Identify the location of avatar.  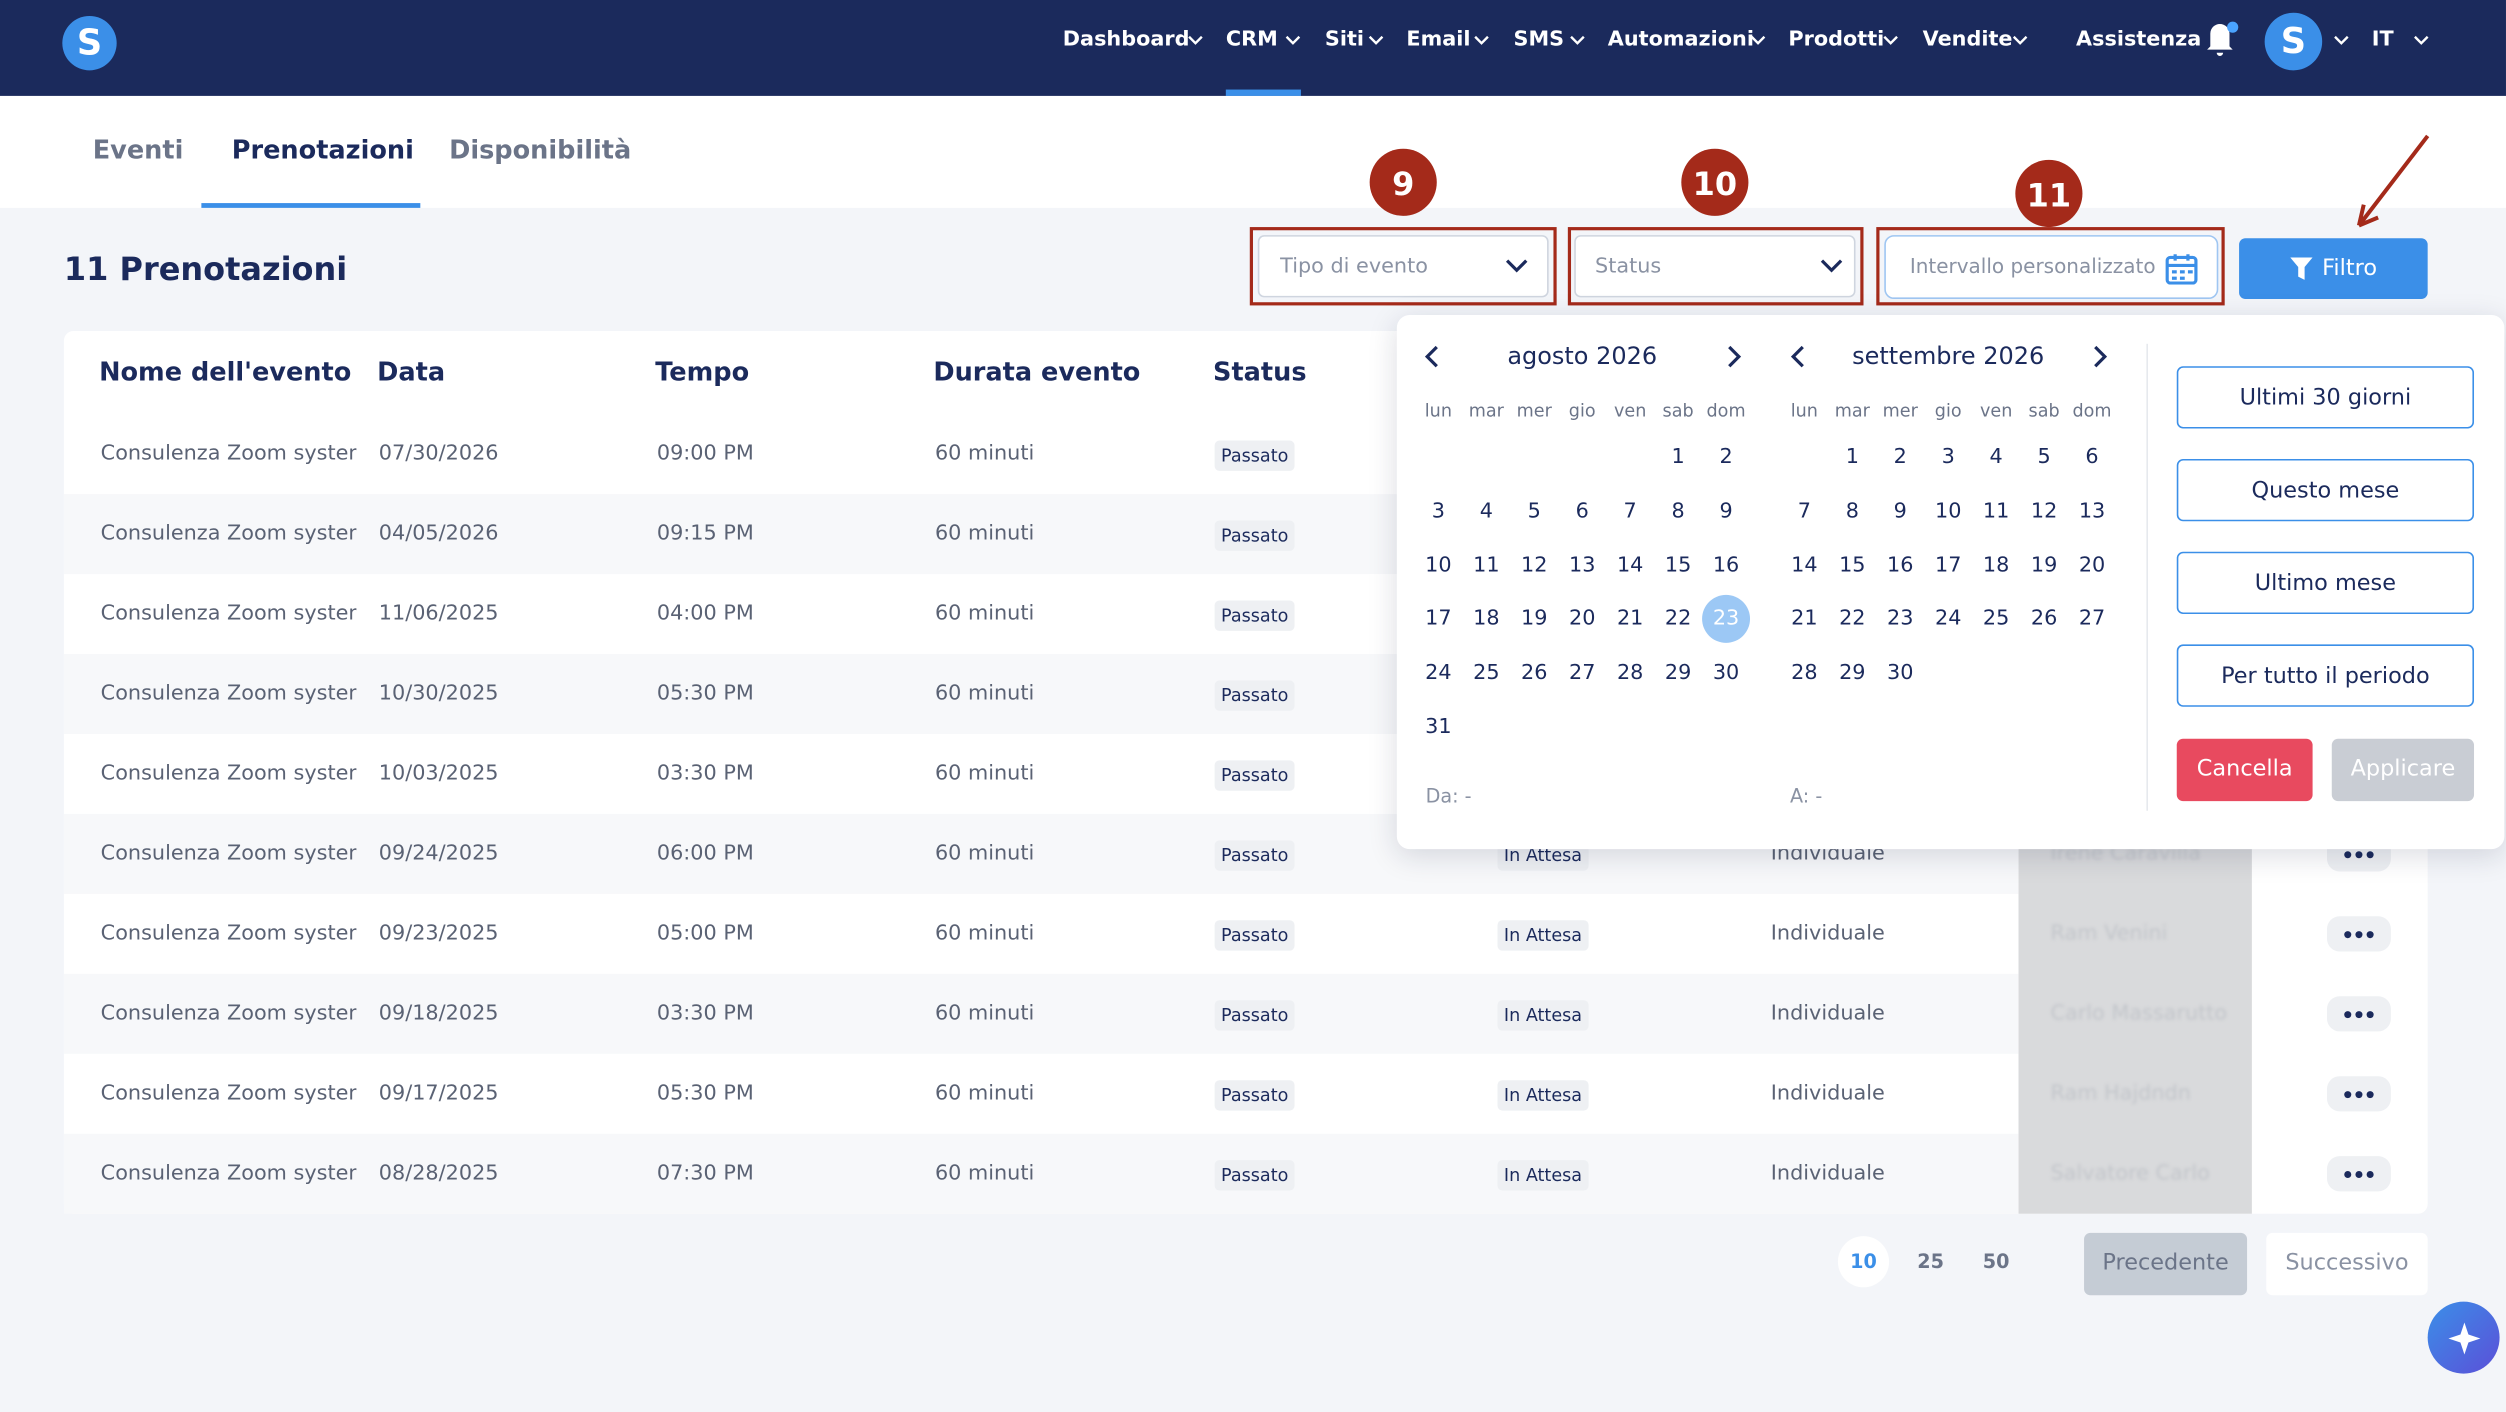
(2293, 41).